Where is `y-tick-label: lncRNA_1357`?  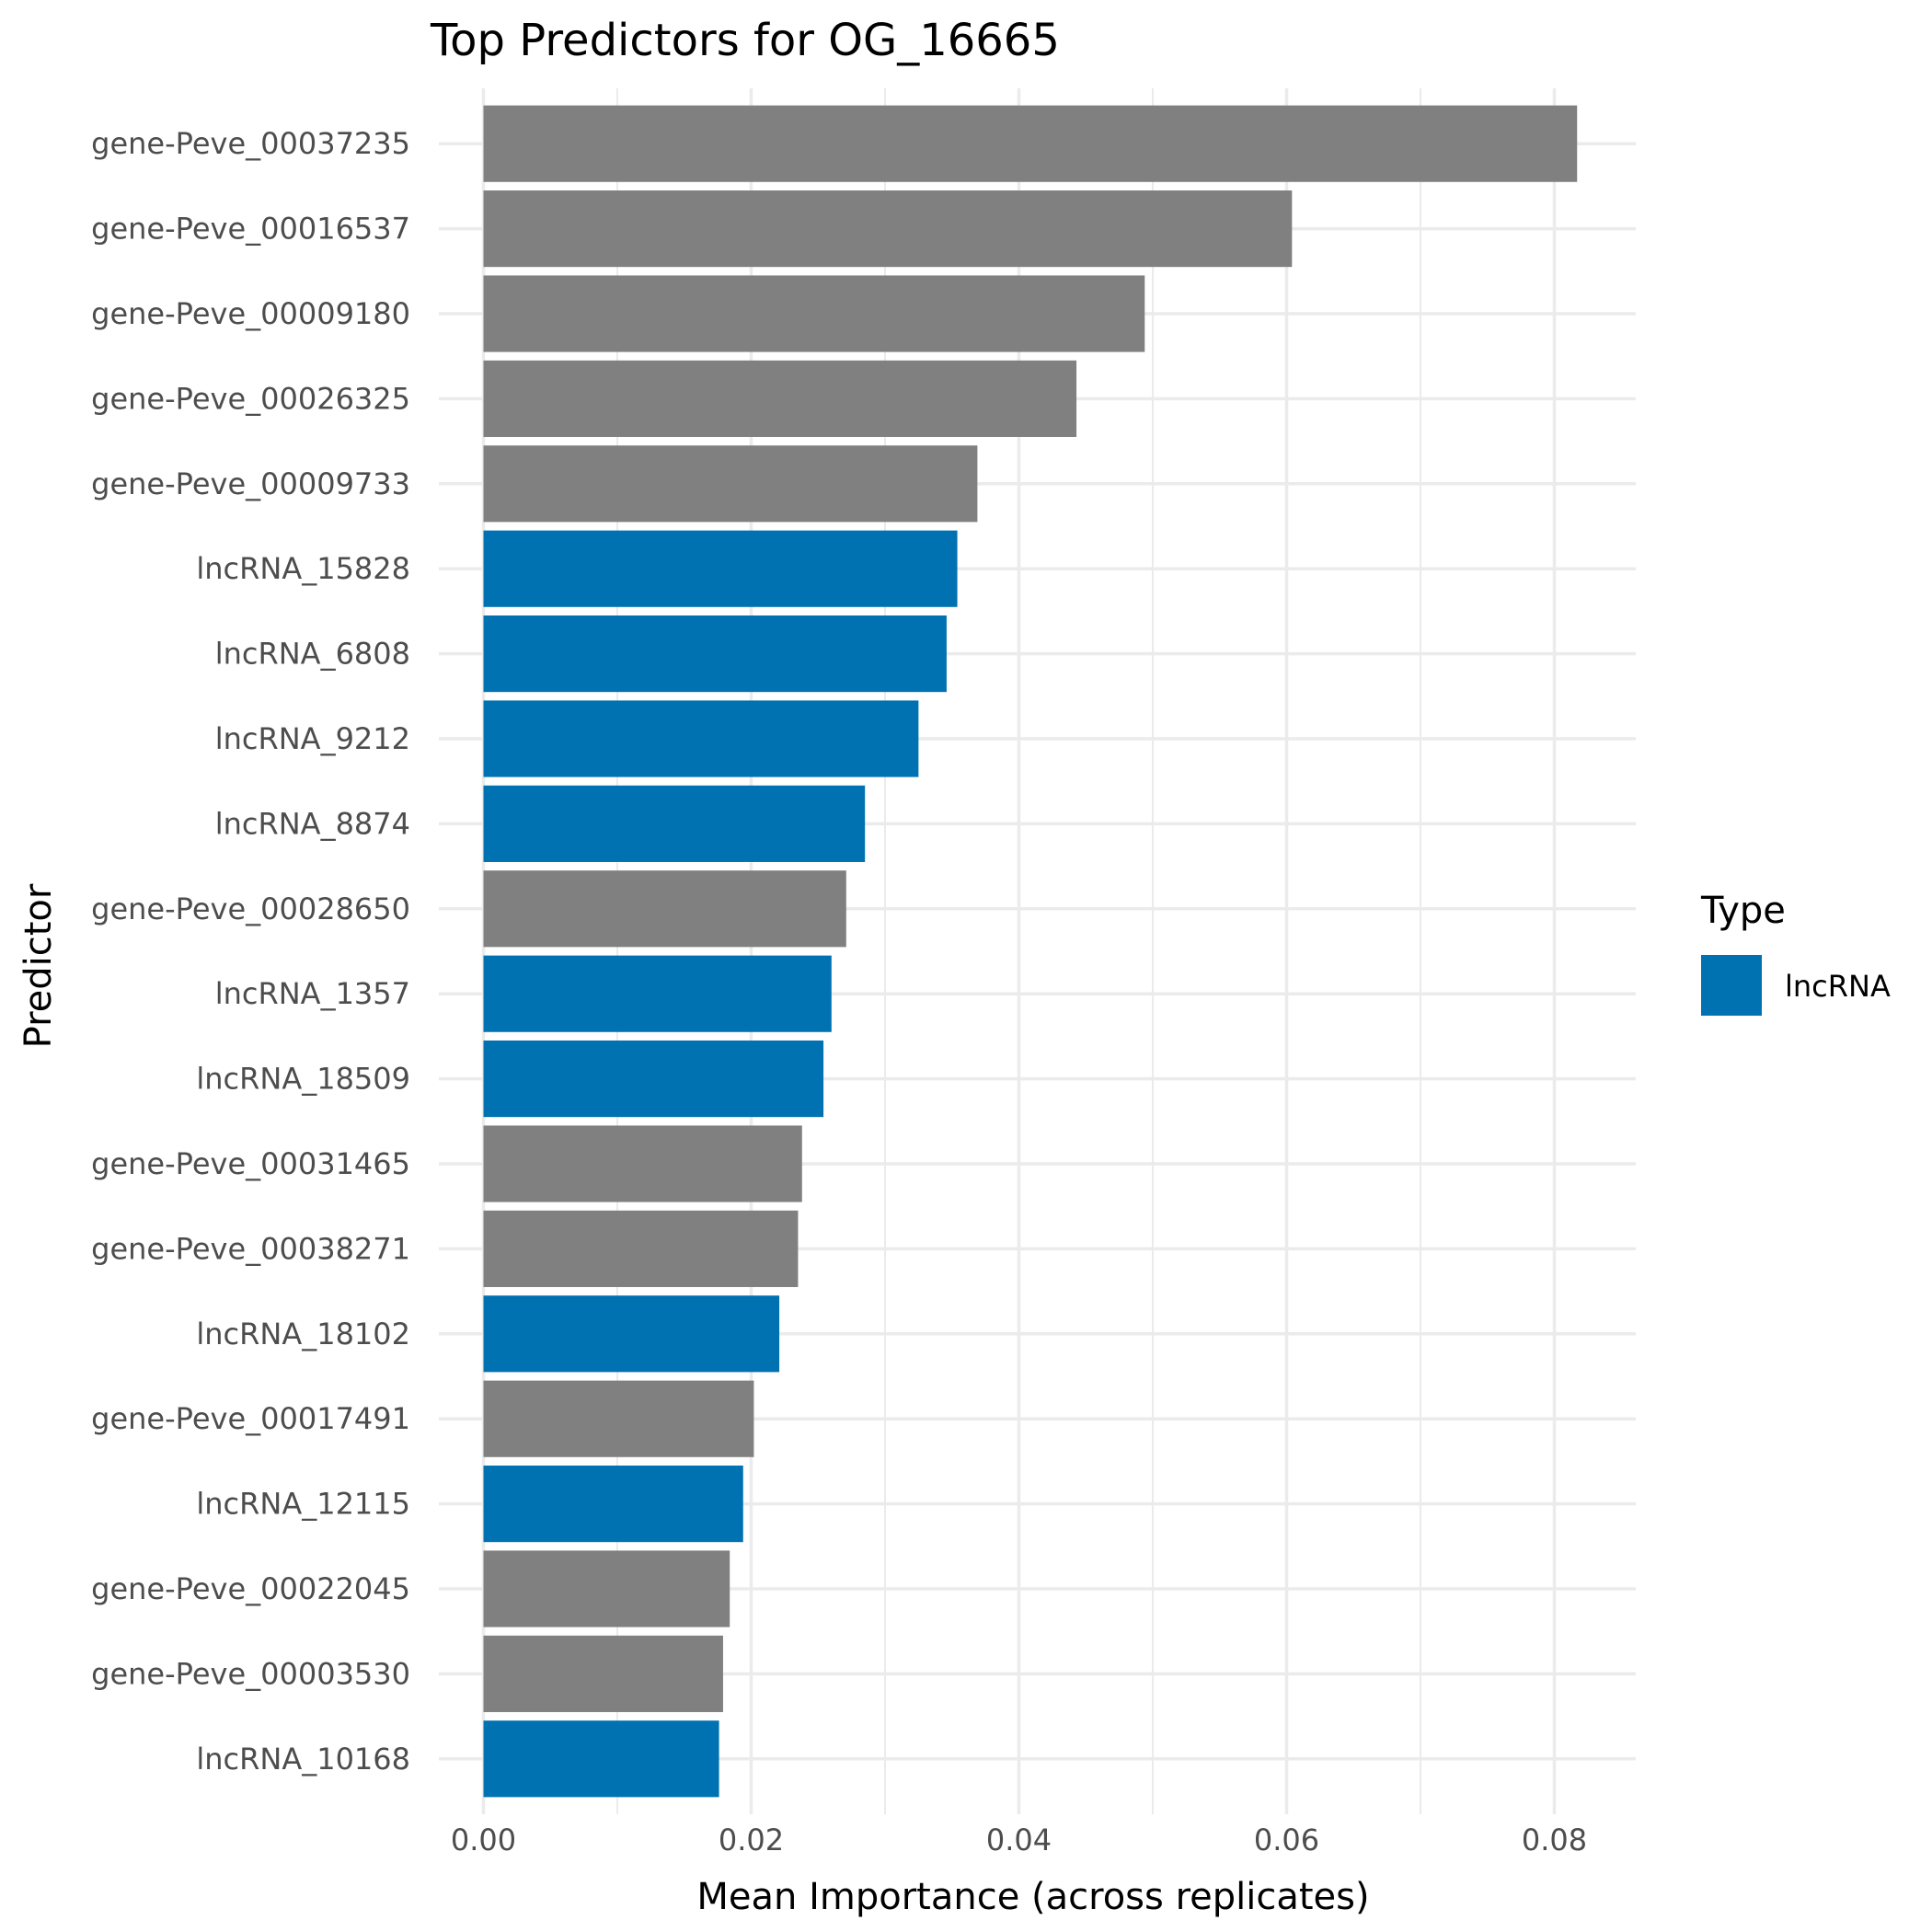 y-tick-label: lncRNA_1357 is located at coordinates (312, 993).